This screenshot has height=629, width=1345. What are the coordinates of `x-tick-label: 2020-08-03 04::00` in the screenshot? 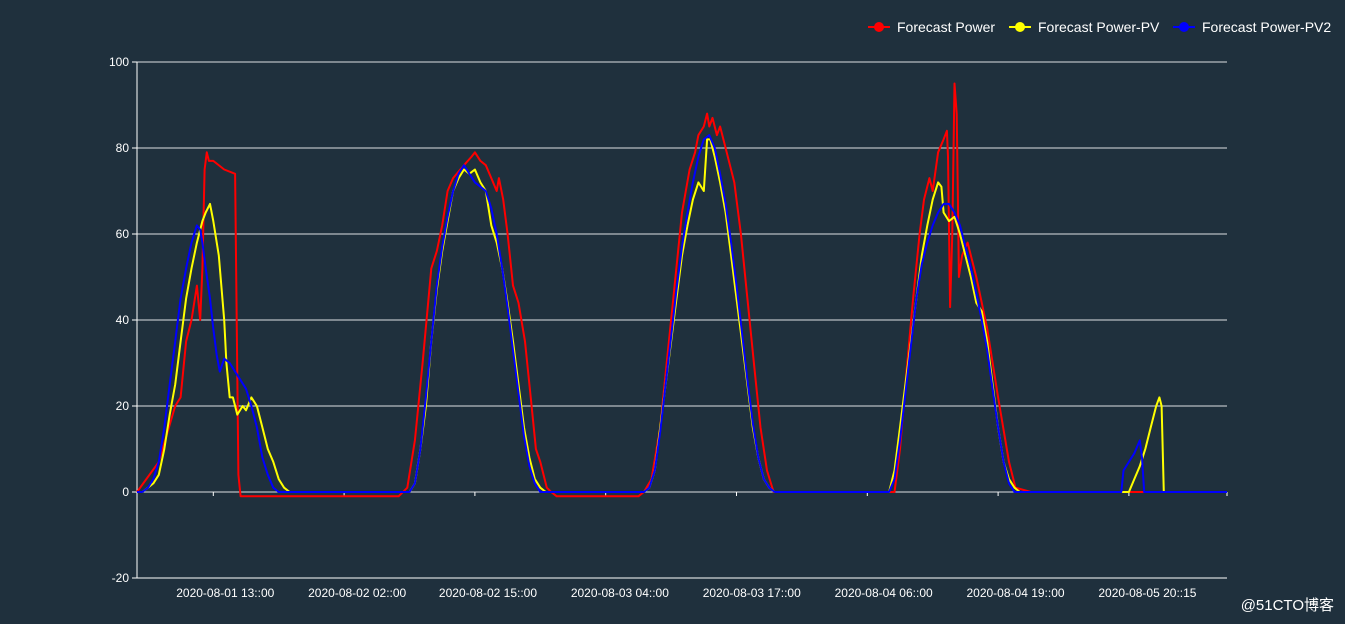 It's located at (620, 593).